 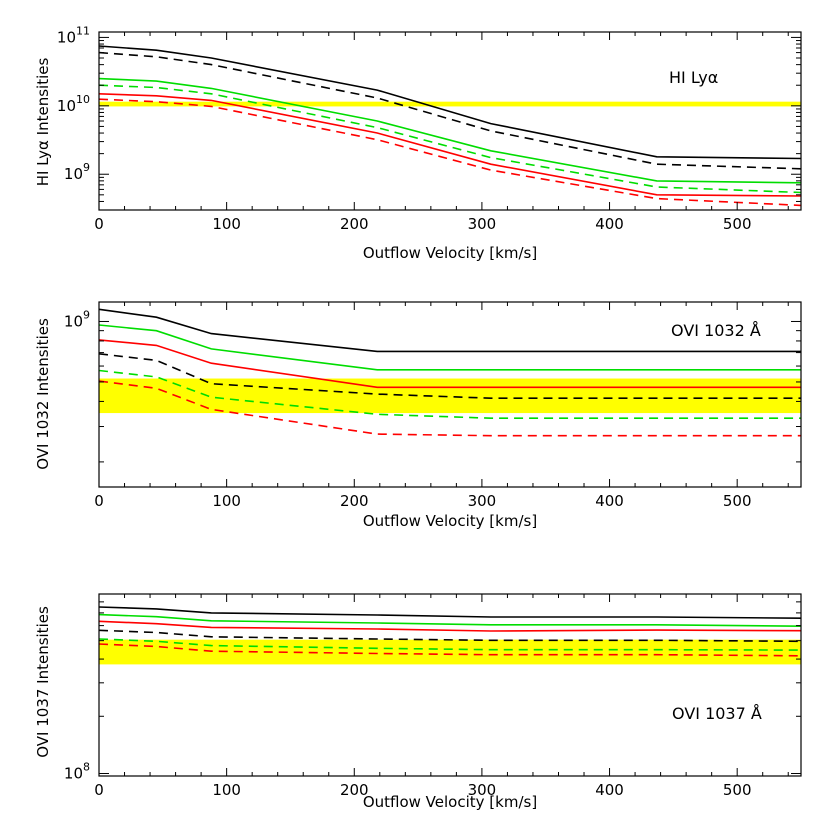 I want to click on y-tick-label: 10¹⁰, so click(x=73, y=104).